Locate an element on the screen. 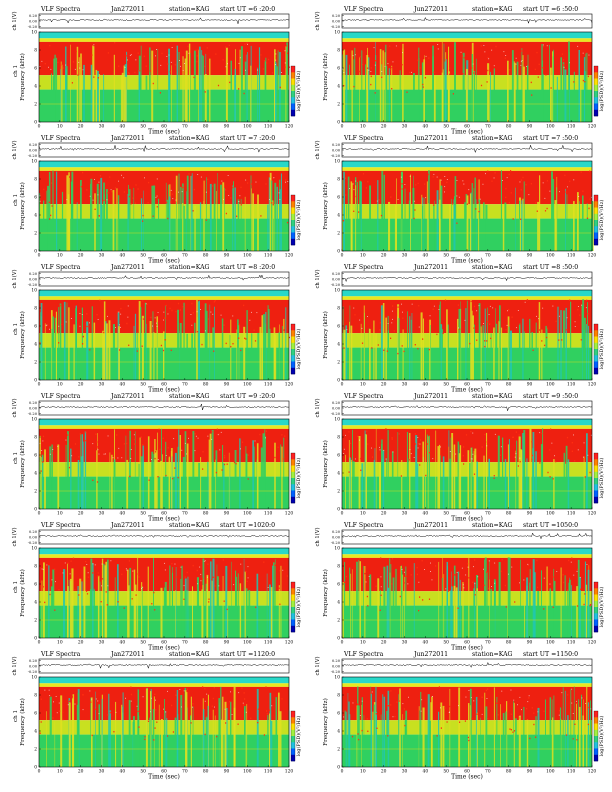 The height and width of the screenshot is (792, 612). waveform-frame is located at coordinates (467, 279).